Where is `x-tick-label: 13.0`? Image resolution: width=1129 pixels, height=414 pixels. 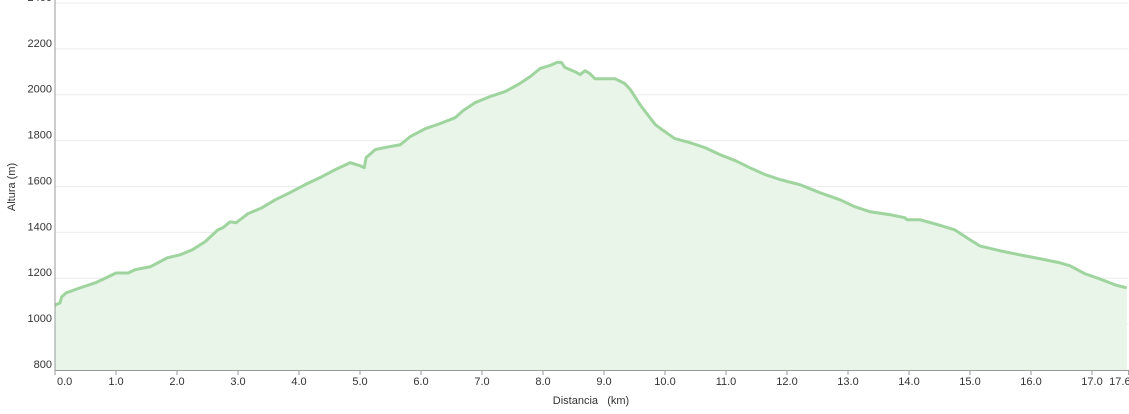 x-tick-label: 13.0 is located at coordinates (847, 382).